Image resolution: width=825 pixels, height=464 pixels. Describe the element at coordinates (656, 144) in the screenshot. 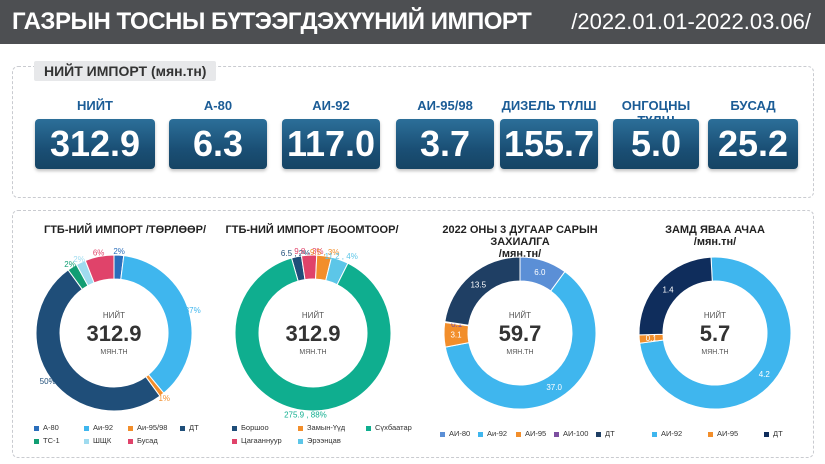

I see `kpi-value-jetfuel: 5.0` at that location.